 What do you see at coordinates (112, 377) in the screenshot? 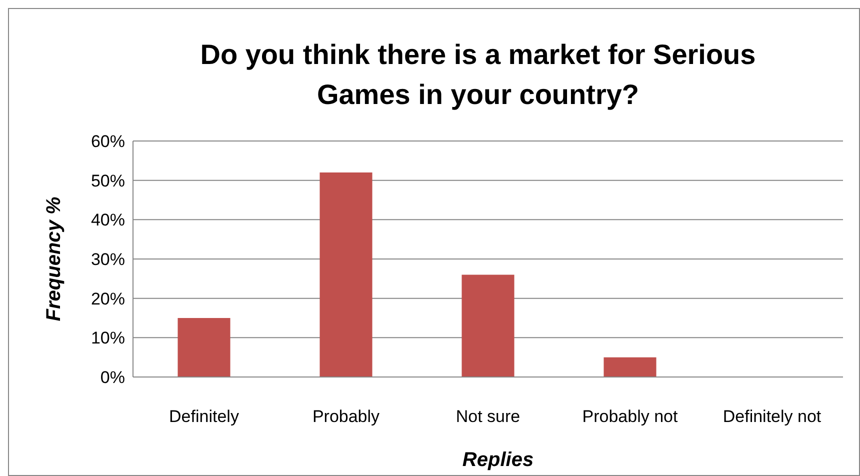
I see `y-tick-label: 0%` at bounding box center [112, 377].